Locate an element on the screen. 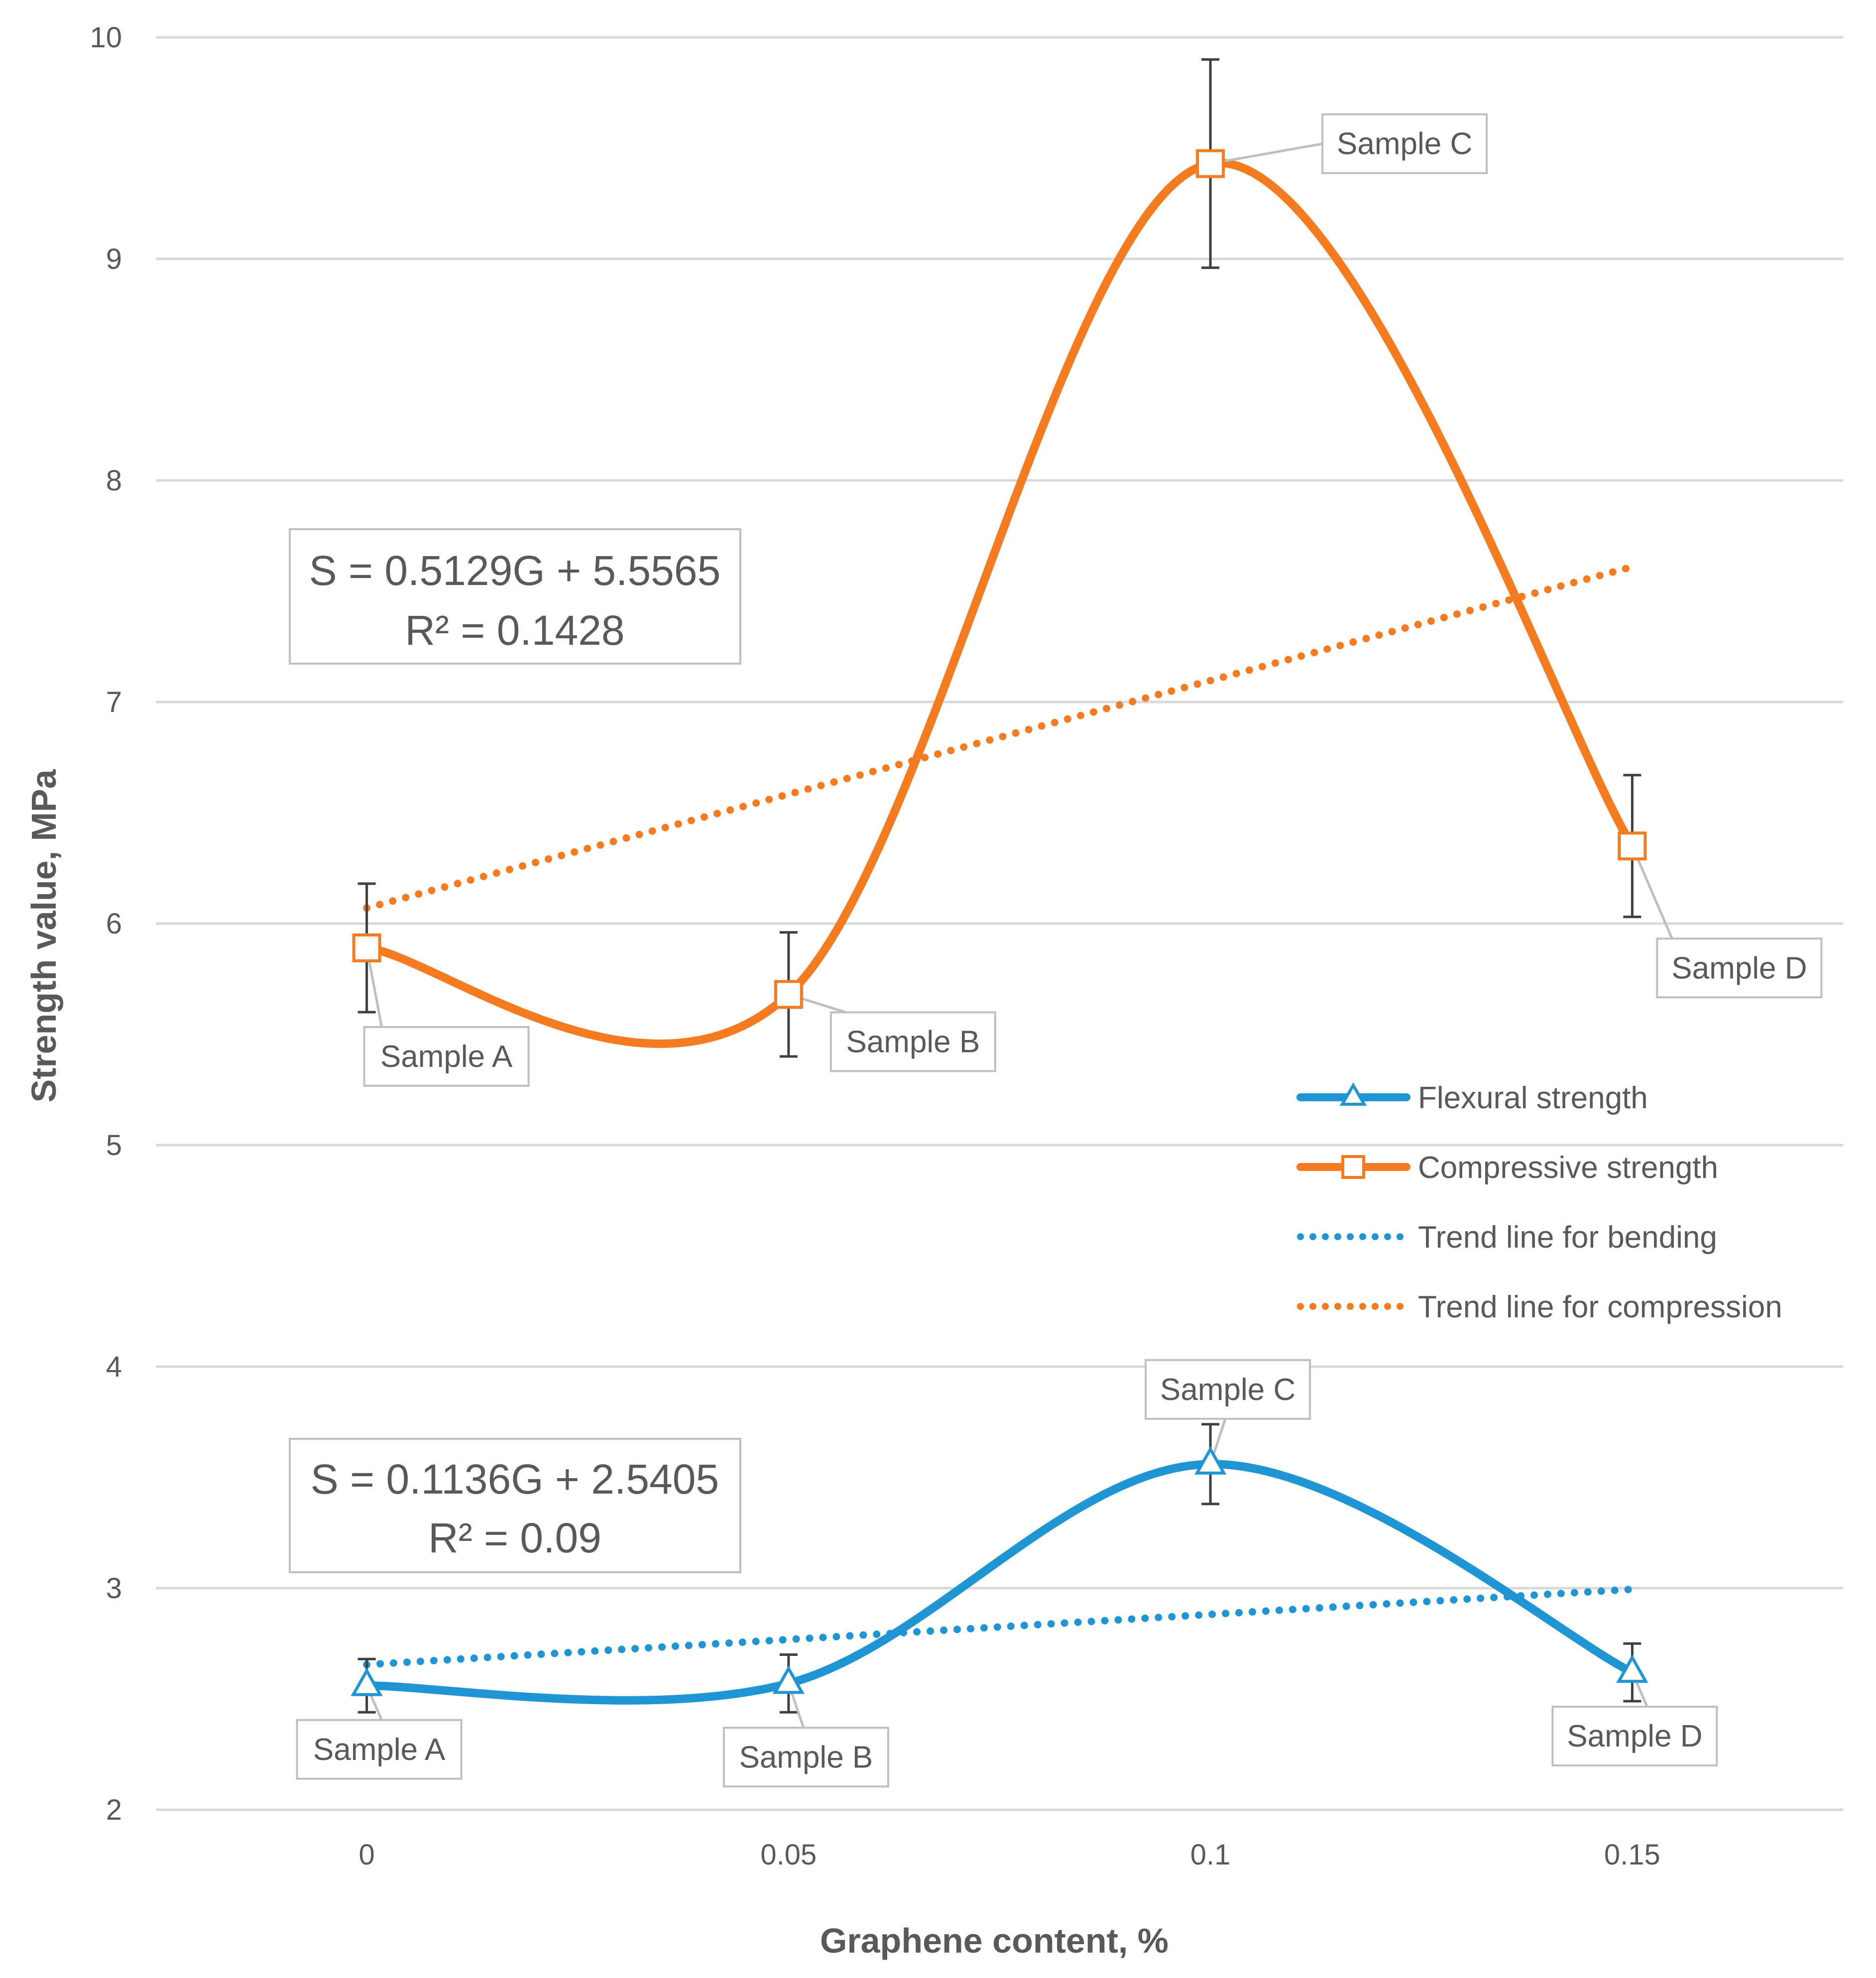 The height and width of the screenshot is (1978, 1876). legend-item-compression-trend: Trend line for compression is located at coordinates (1540, 1307).